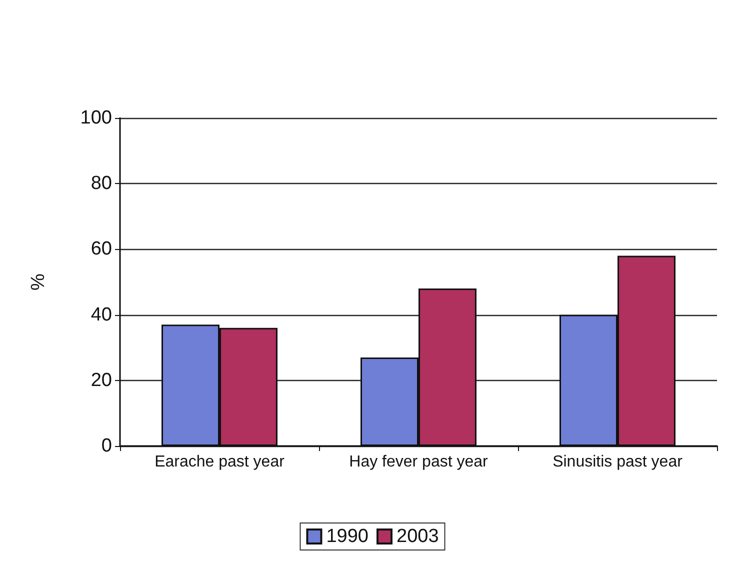 The height and width of the screenshot is (568, 745). What do you see at coordinates (38, 281) in the screenshot?
I see `y-axis-title: %` at bounding box center [38, 281].